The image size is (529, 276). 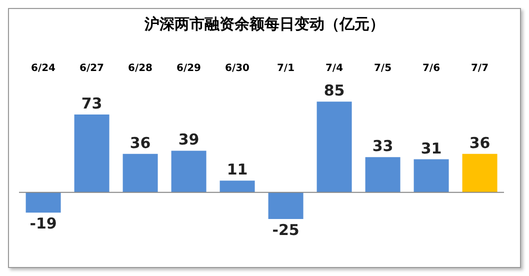 I want to click on x-tick-label: 6/30, so click(x=237, y=68).